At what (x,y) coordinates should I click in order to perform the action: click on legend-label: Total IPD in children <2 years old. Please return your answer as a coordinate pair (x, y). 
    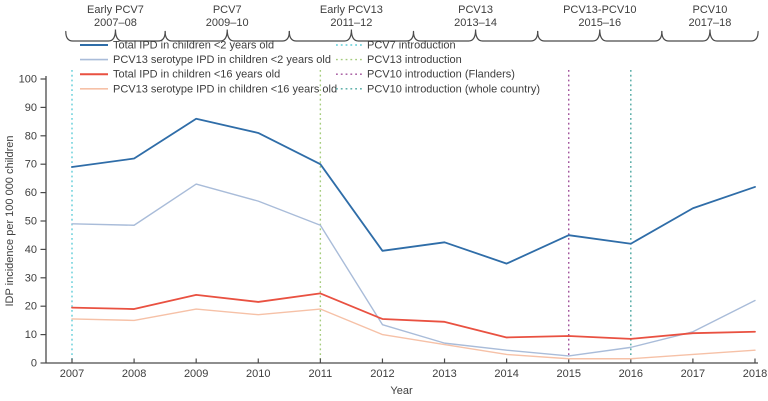
    Looking at the image, I should click on (193, 46).